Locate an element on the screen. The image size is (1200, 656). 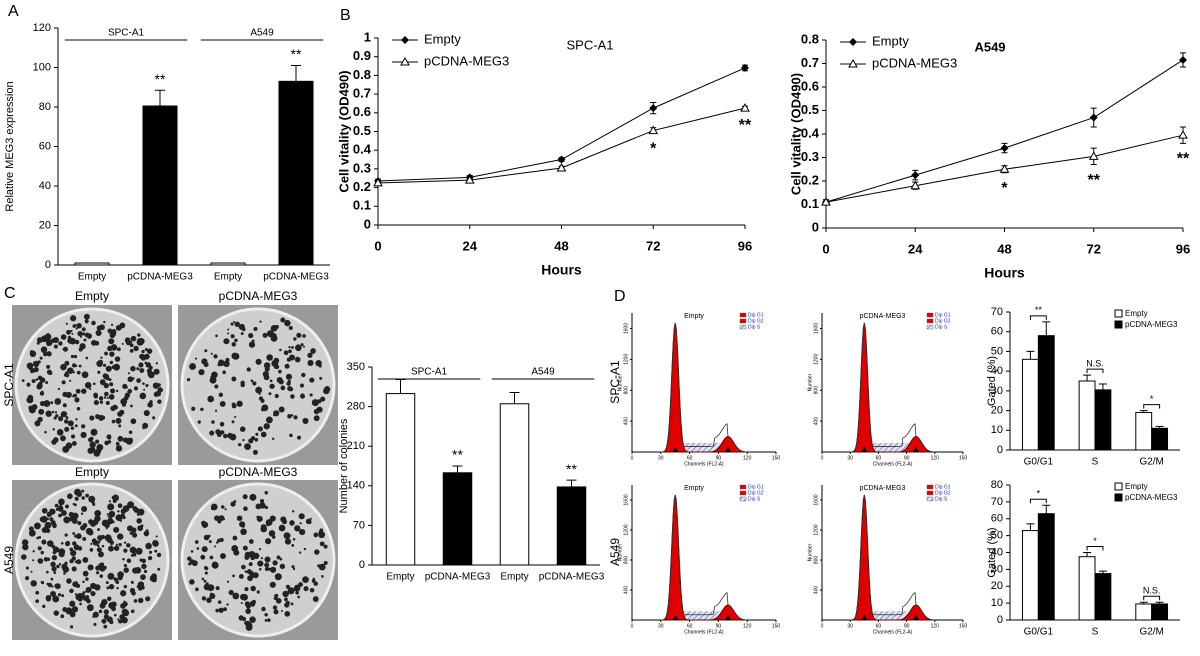
legend-label: Dip G2 is located at coordinates (756, 321).